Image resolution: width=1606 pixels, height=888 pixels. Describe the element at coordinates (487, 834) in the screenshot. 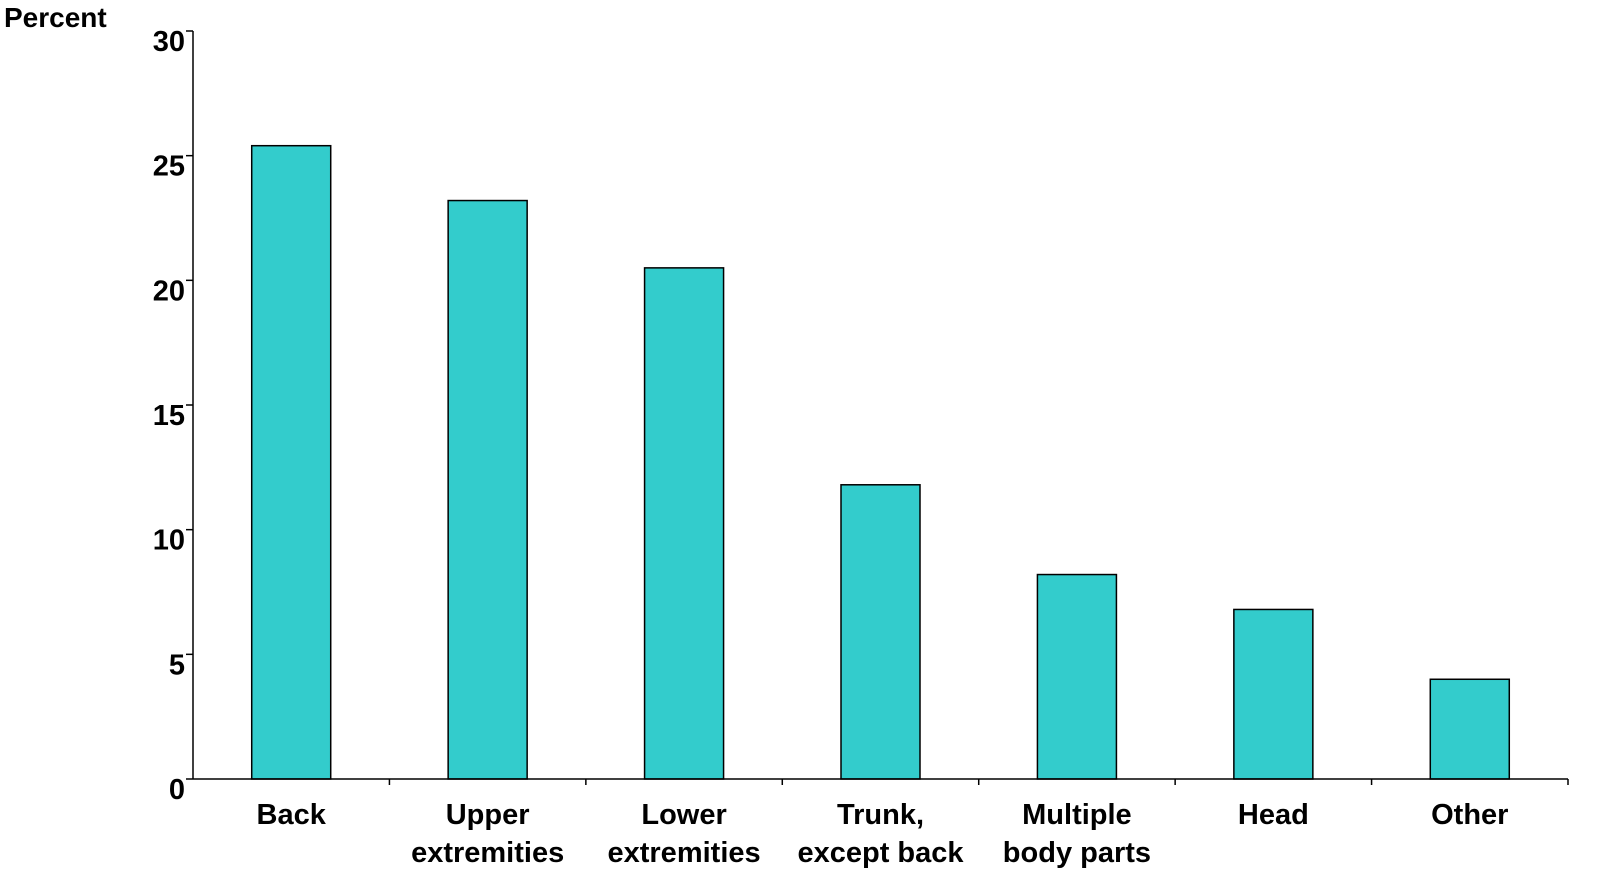

I see `x-category-label: Upper extremities` at that location.